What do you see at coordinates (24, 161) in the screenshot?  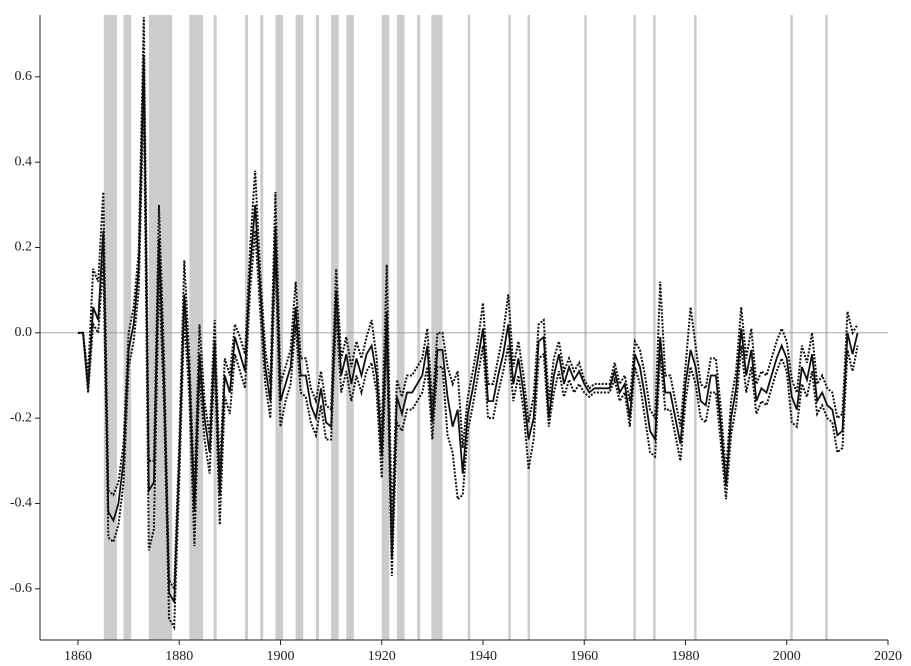 I see `y-tick-label: 0.4` at bounding box center [24, 161].